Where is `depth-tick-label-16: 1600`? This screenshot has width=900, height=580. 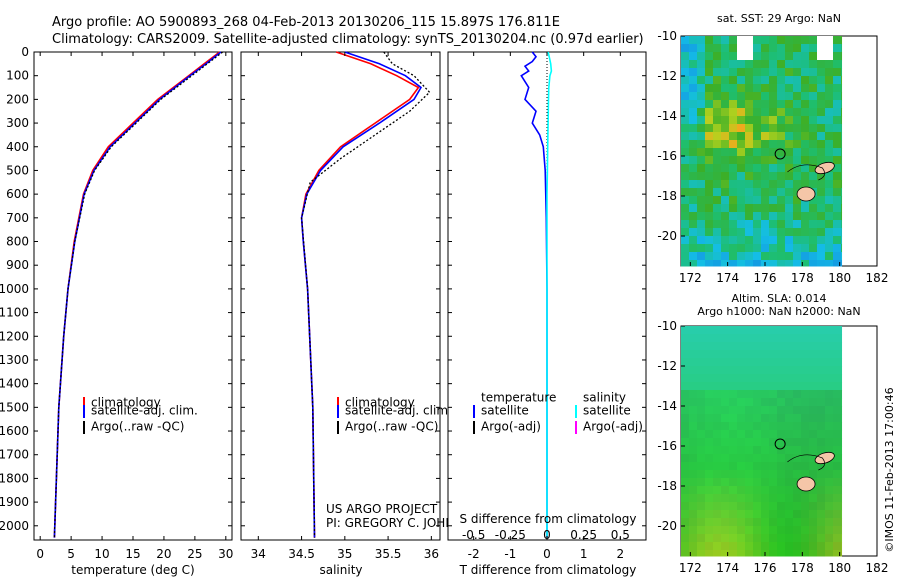 depth-tick-label-16: 1600 is located at coordinates (14, 431).